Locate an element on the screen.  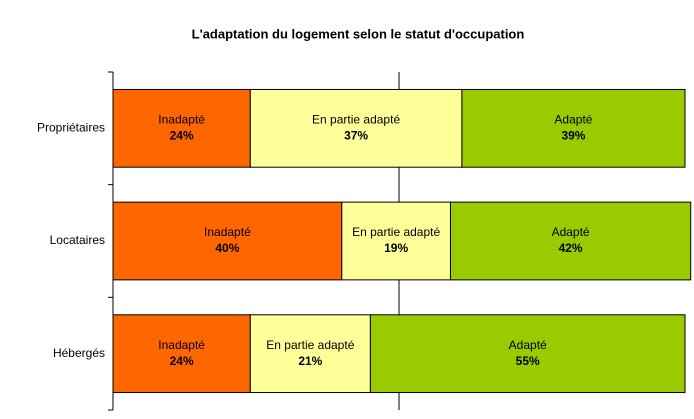
value-label: 55% is located at coordinates (528, 361).